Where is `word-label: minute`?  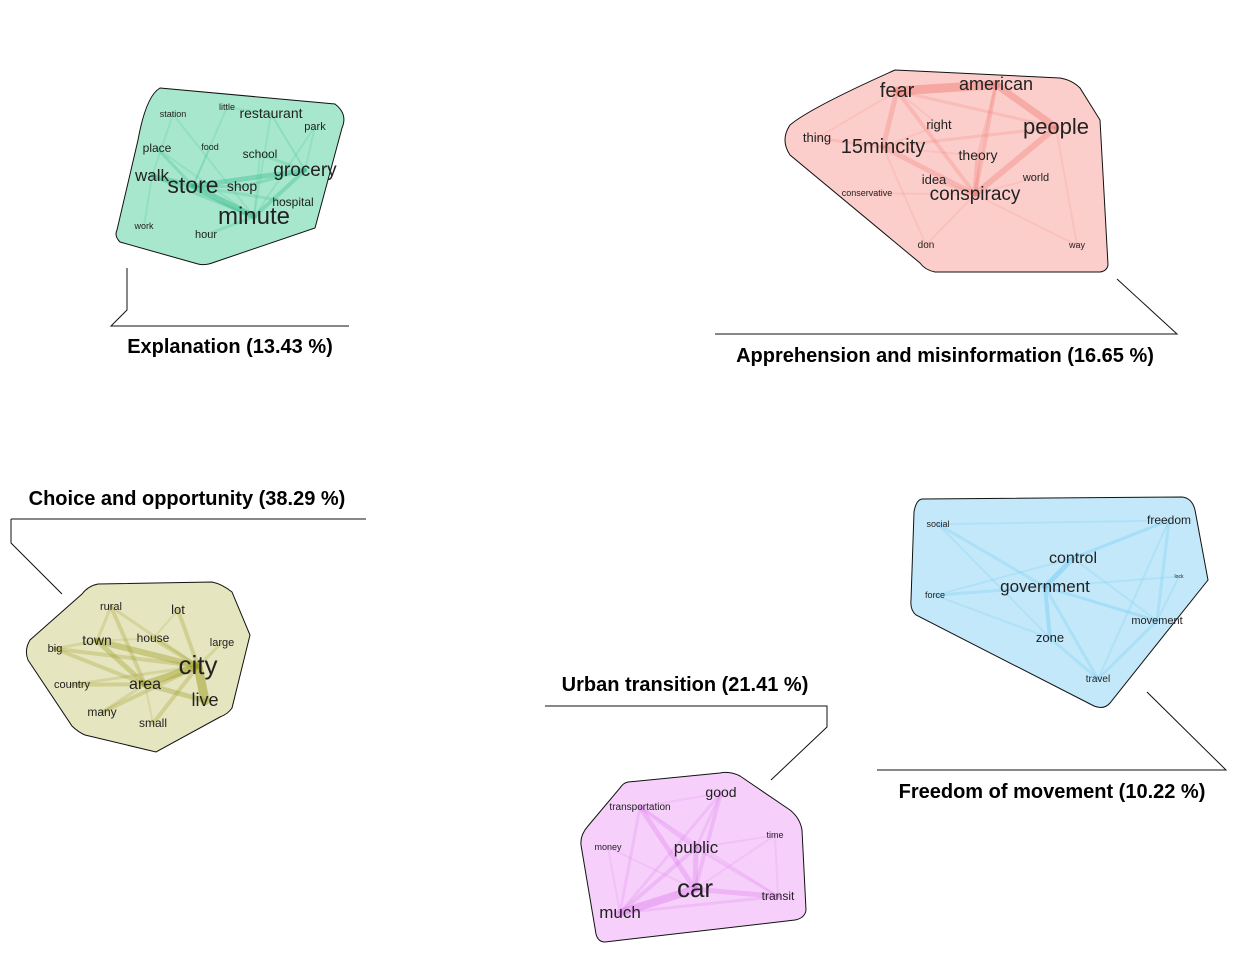
word-label: minute is located at coordinates (254, 216).